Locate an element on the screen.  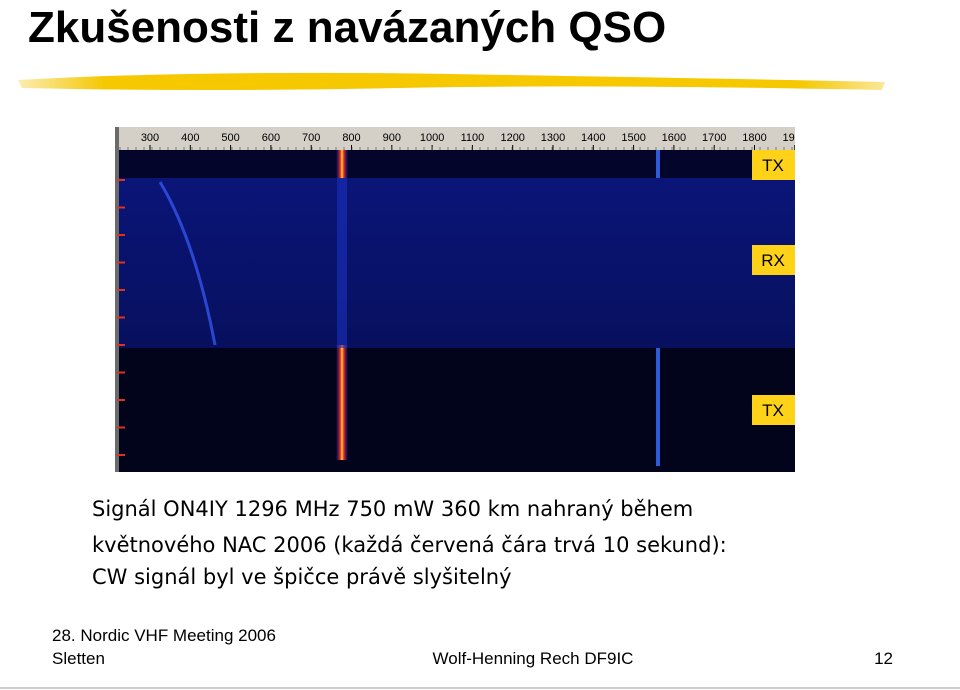
scale-bar is located at coordinates (455, 138).